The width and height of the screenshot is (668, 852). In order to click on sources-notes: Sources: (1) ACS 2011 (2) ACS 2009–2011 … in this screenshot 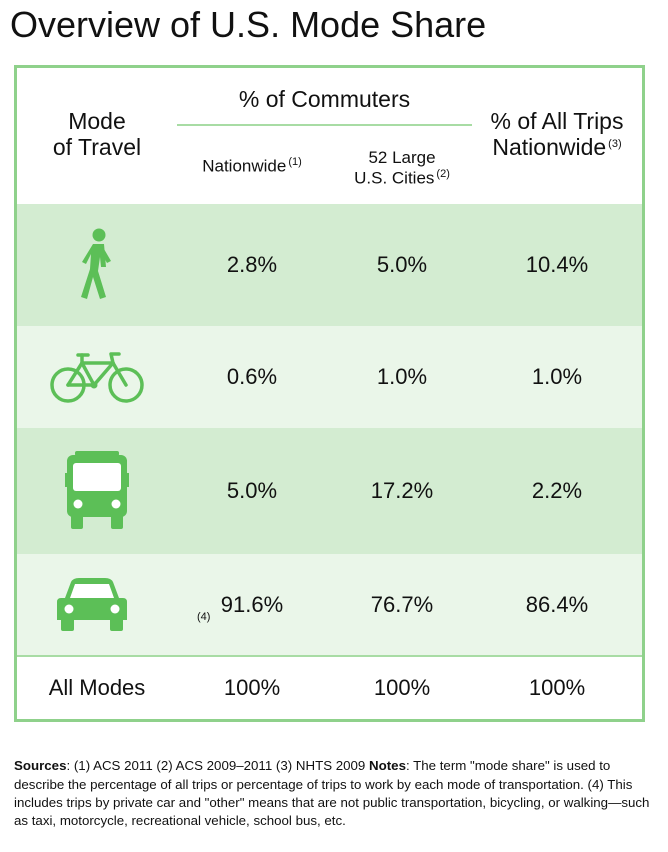, I will do `click(334, 793)`.